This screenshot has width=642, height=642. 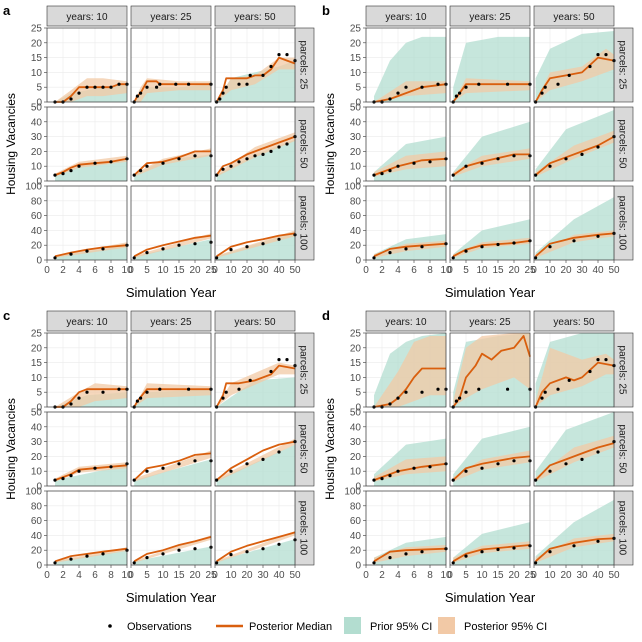 What do you see at coordinates (37, 201) in the screenshot?
I see `y-tick-label: 80` at bounding box center [37, 201].